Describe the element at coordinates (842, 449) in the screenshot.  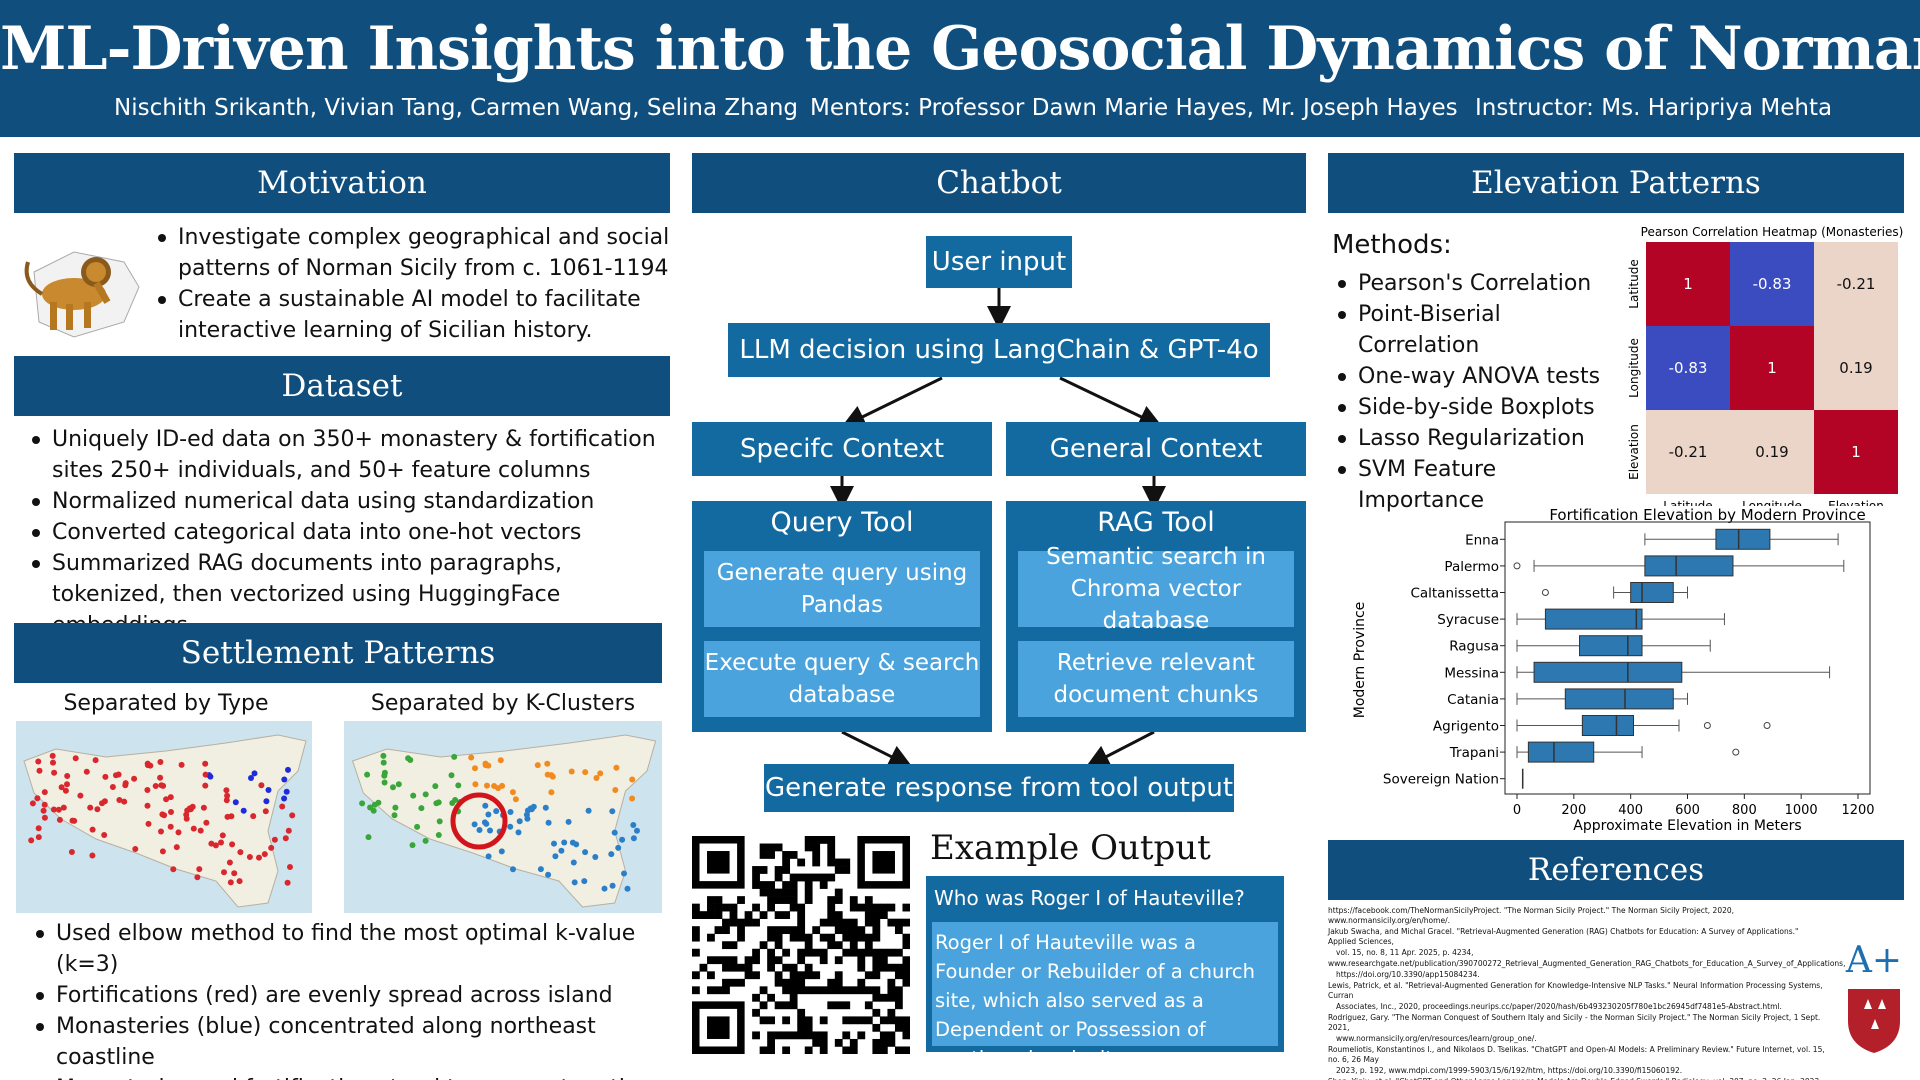
I see `specific-context-box: Specifc Context` at that location.